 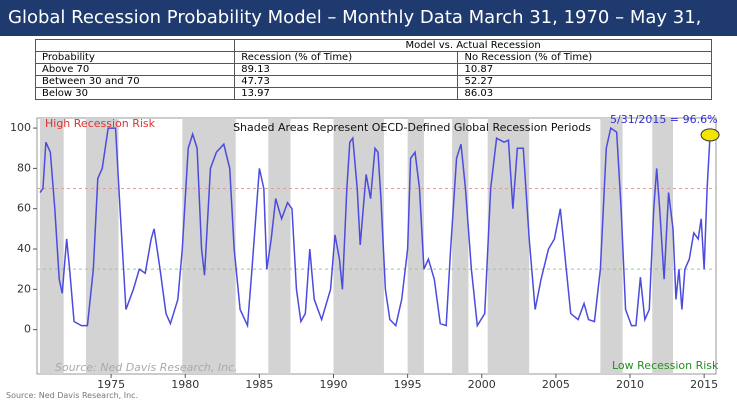 What do you see at coordinates (710, 135) in the screenshot?
I see `highlight-marker` at bounding box center [710, 135].